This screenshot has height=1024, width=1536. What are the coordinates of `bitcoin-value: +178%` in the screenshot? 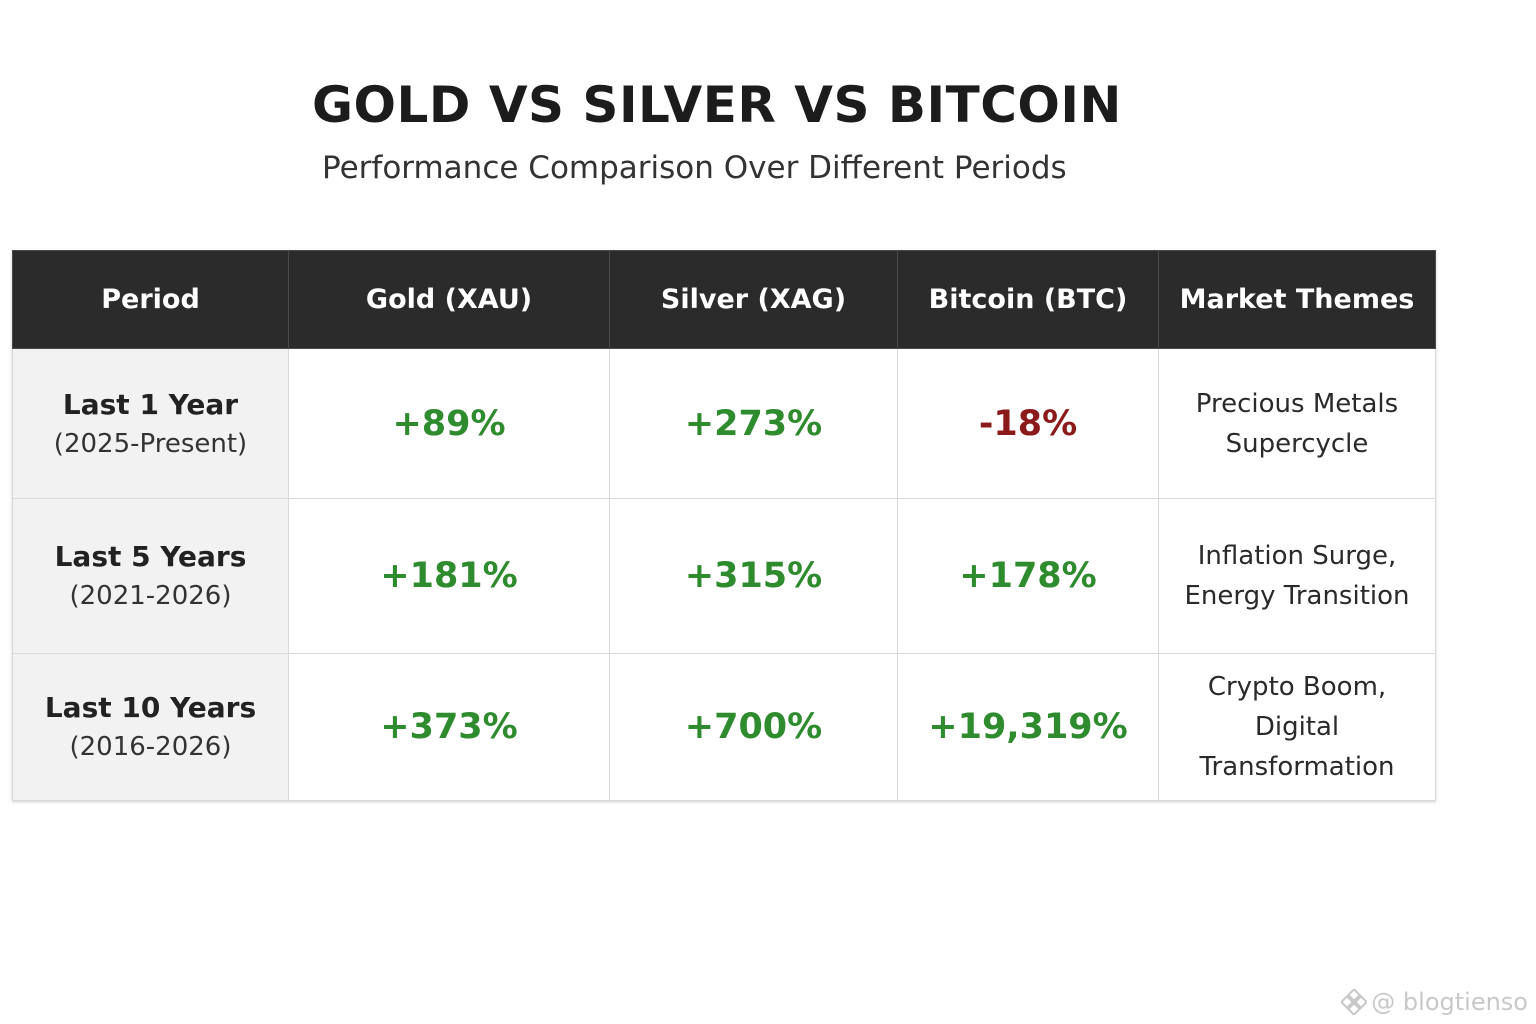 It's located at (1028, 576).